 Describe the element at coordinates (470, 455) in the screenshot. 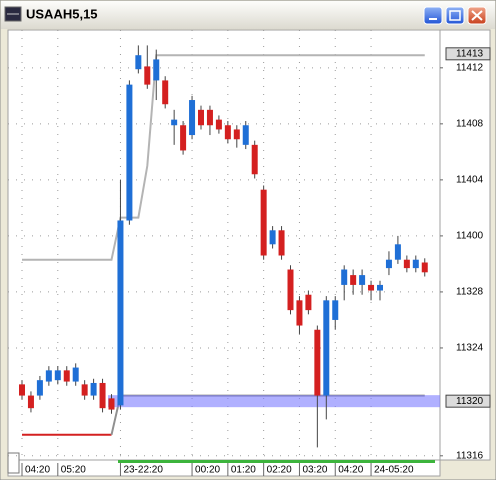

I see `y-tick-label: 11316` at that location.